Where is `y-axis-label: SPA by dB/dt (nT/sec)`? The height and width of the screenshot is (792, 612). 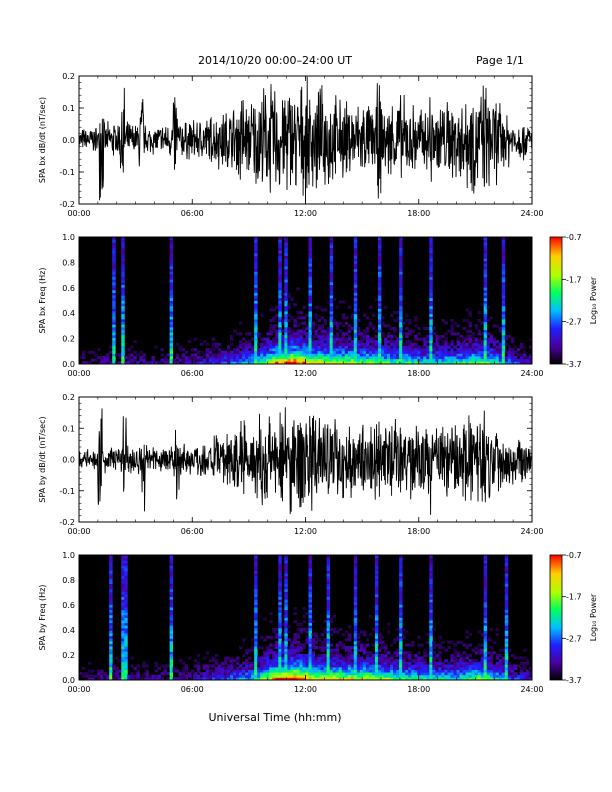 y-axis-label: SPA by dB/dt (nT/sec) is located at coordinates (42, 459).